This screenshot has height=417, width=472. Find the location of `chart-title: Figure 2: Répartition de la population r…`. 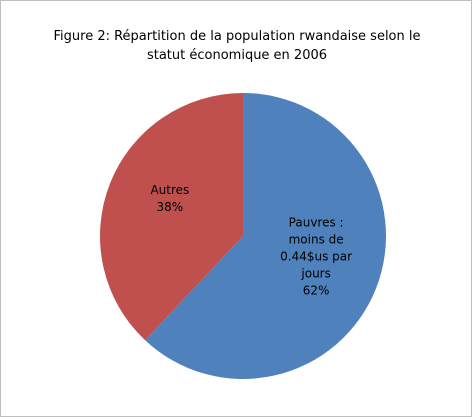

chart-title: Figure 2: Répartition de la population r… is located at coordinates (237, 46).